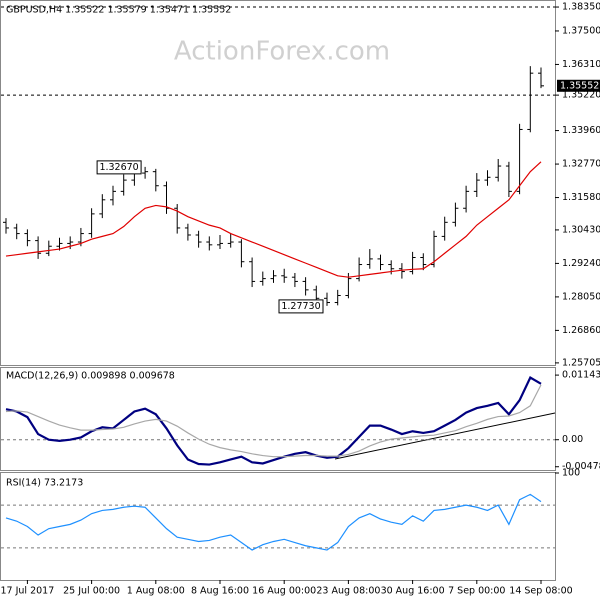  Describe the element at coordinates (540, 591) in the screenshot. I see `x-tick-label: 14 Sep 08:00` at that location.